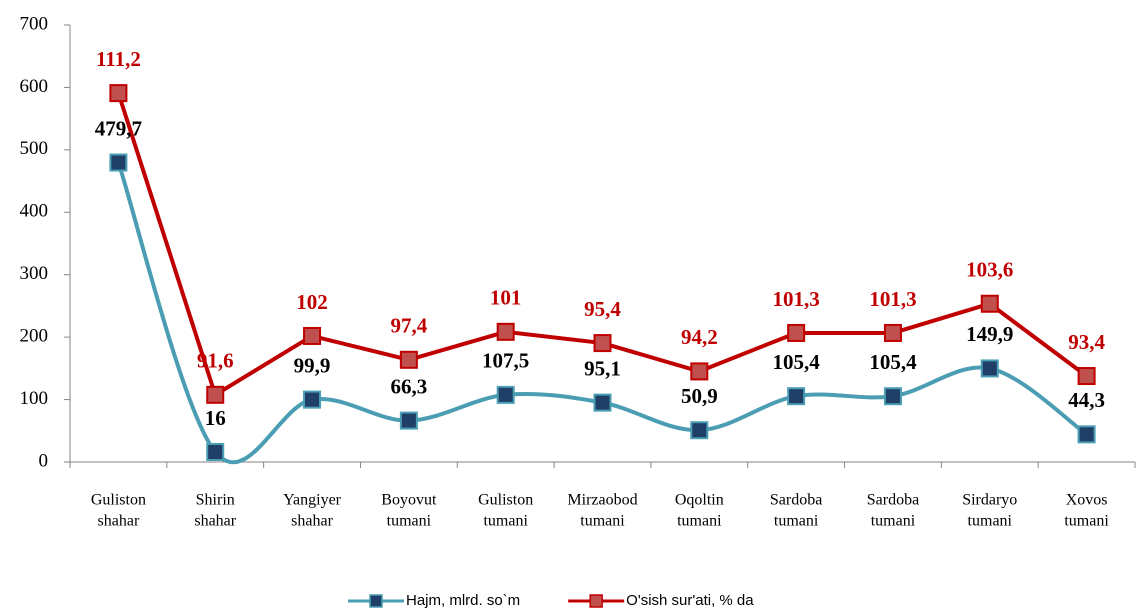 The image size is (1141, 611). Describe the element at coordinates (215, 361) in the screenshot. I see `data-label: 91,6` at that location.